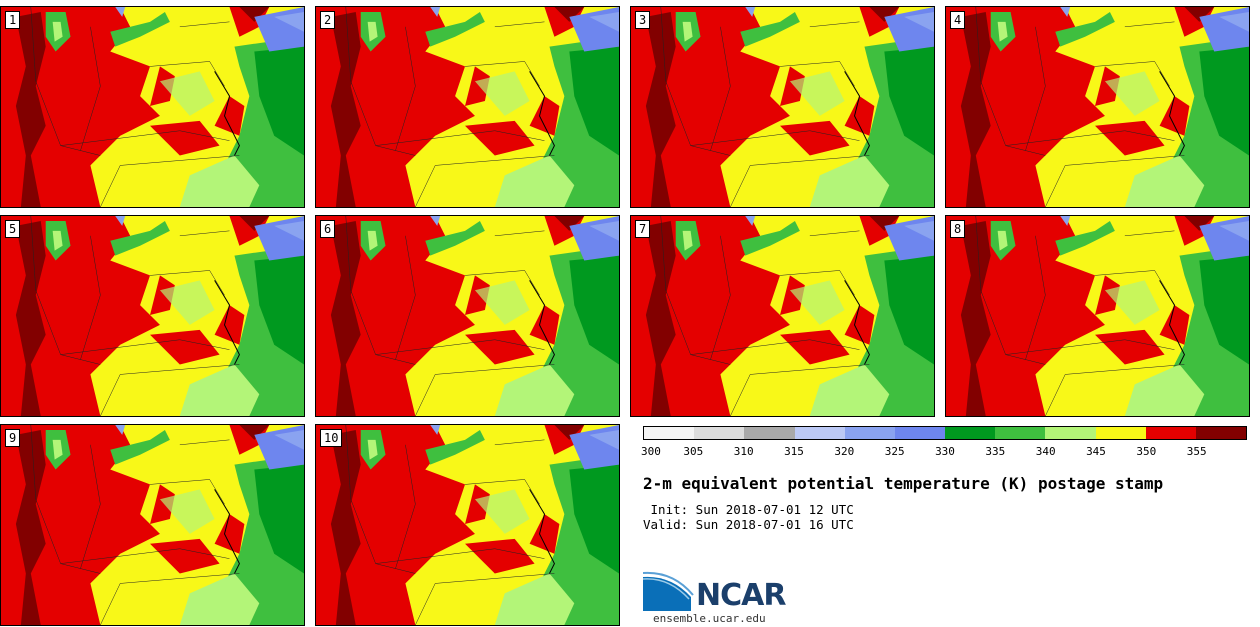 This screenshot has width=1260, height=627. What do you see at coordinates (328, 229) in the screenshot?
I see `panel-number-label: 6` at bounding box center [328, 229].